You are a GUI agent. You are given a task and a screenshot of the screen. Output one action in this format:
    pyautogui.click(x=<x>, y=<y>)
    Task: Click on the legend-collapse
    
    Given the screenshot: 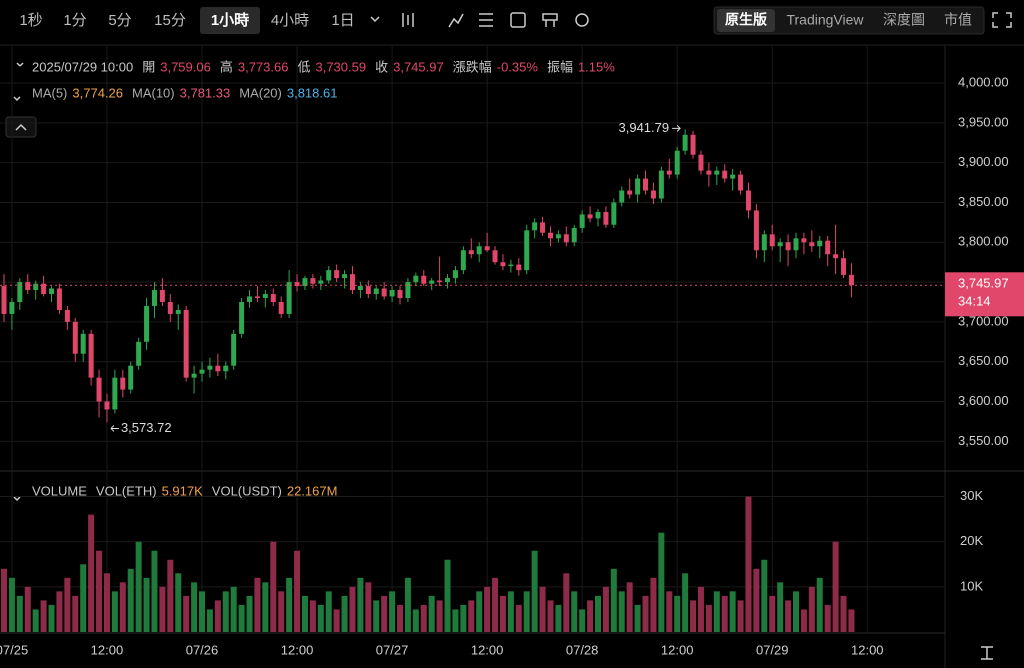 What is the action you would take?
    pyautogui.click(x=20, y=64)
    